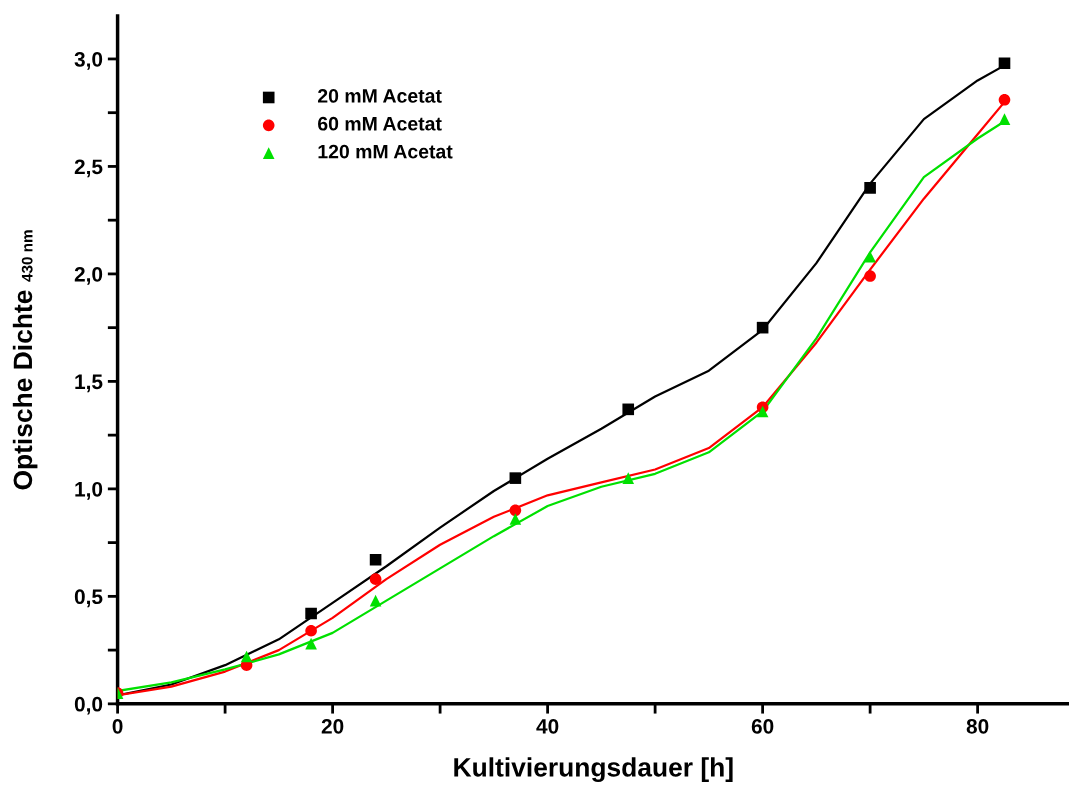  Describe the element at coordinates (88, 168) in the screenshot. I see `y-tick-label: 2,5` at that location.